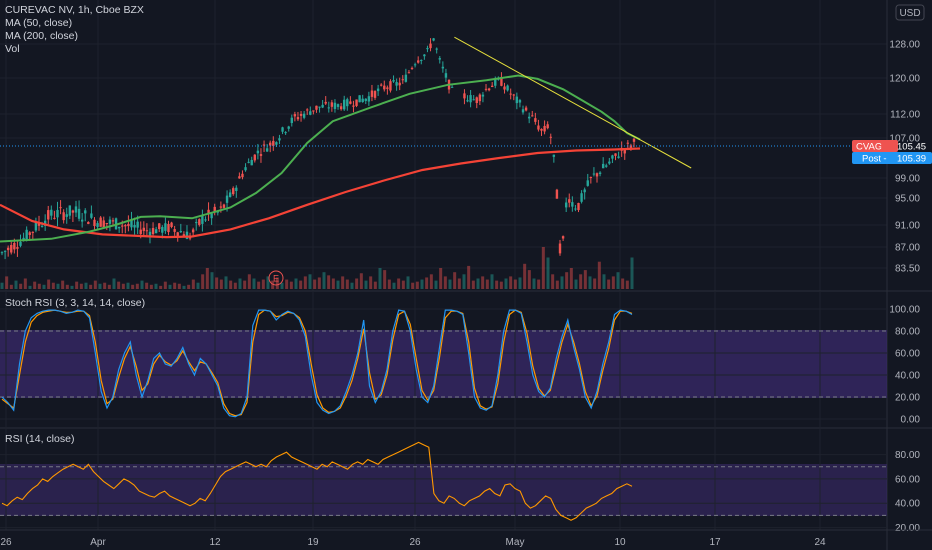 The height and width of the screenshot is (550, 932). What do you see at coordinates (74, 10) in the screenshot?
I see `symbol-title: CUREVAC NV, 1h, Cboe BZX` at bounding box center [74, 10].